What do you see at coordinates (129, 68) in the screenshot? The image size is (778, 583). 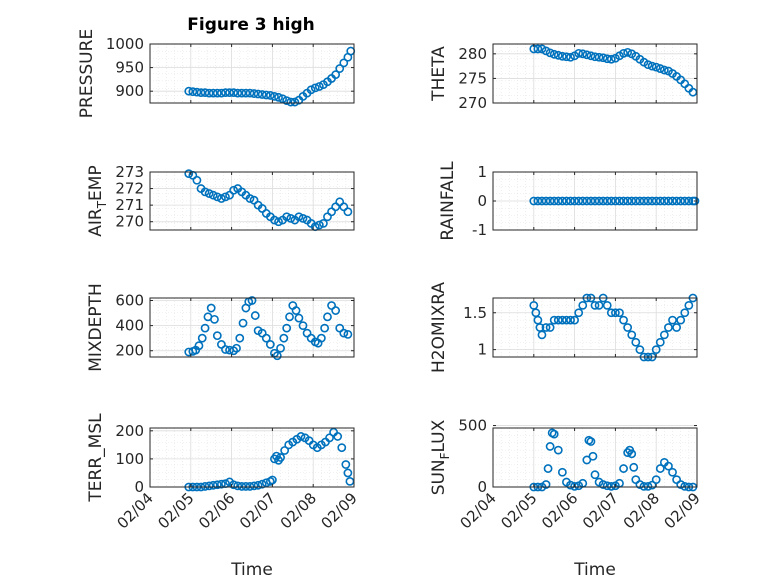 I see `y-tick-label: 950` at bounding box center [129, 68].